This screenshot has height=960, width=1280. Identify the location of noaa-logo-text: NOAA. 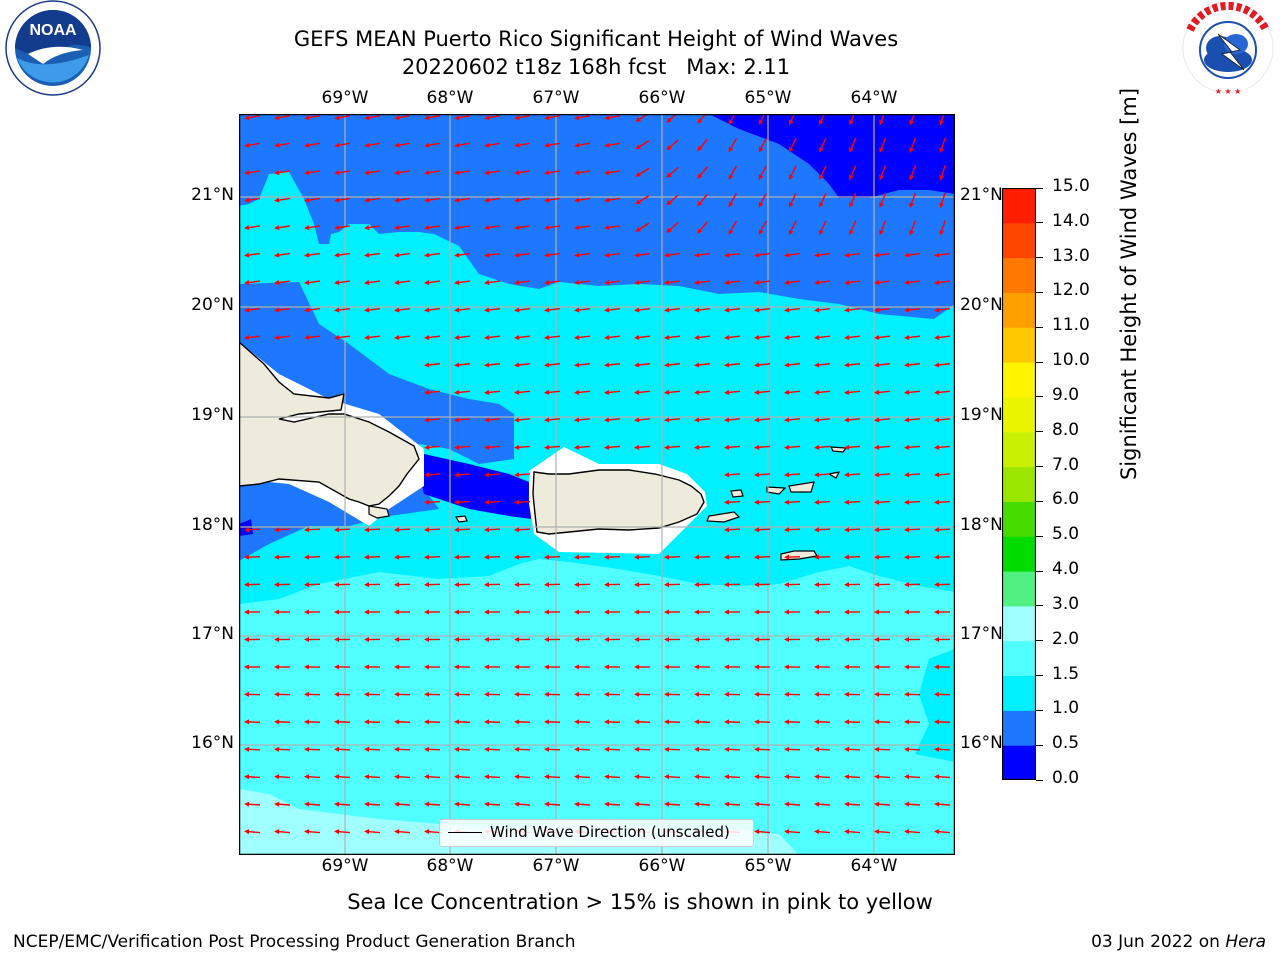
(53, 30).